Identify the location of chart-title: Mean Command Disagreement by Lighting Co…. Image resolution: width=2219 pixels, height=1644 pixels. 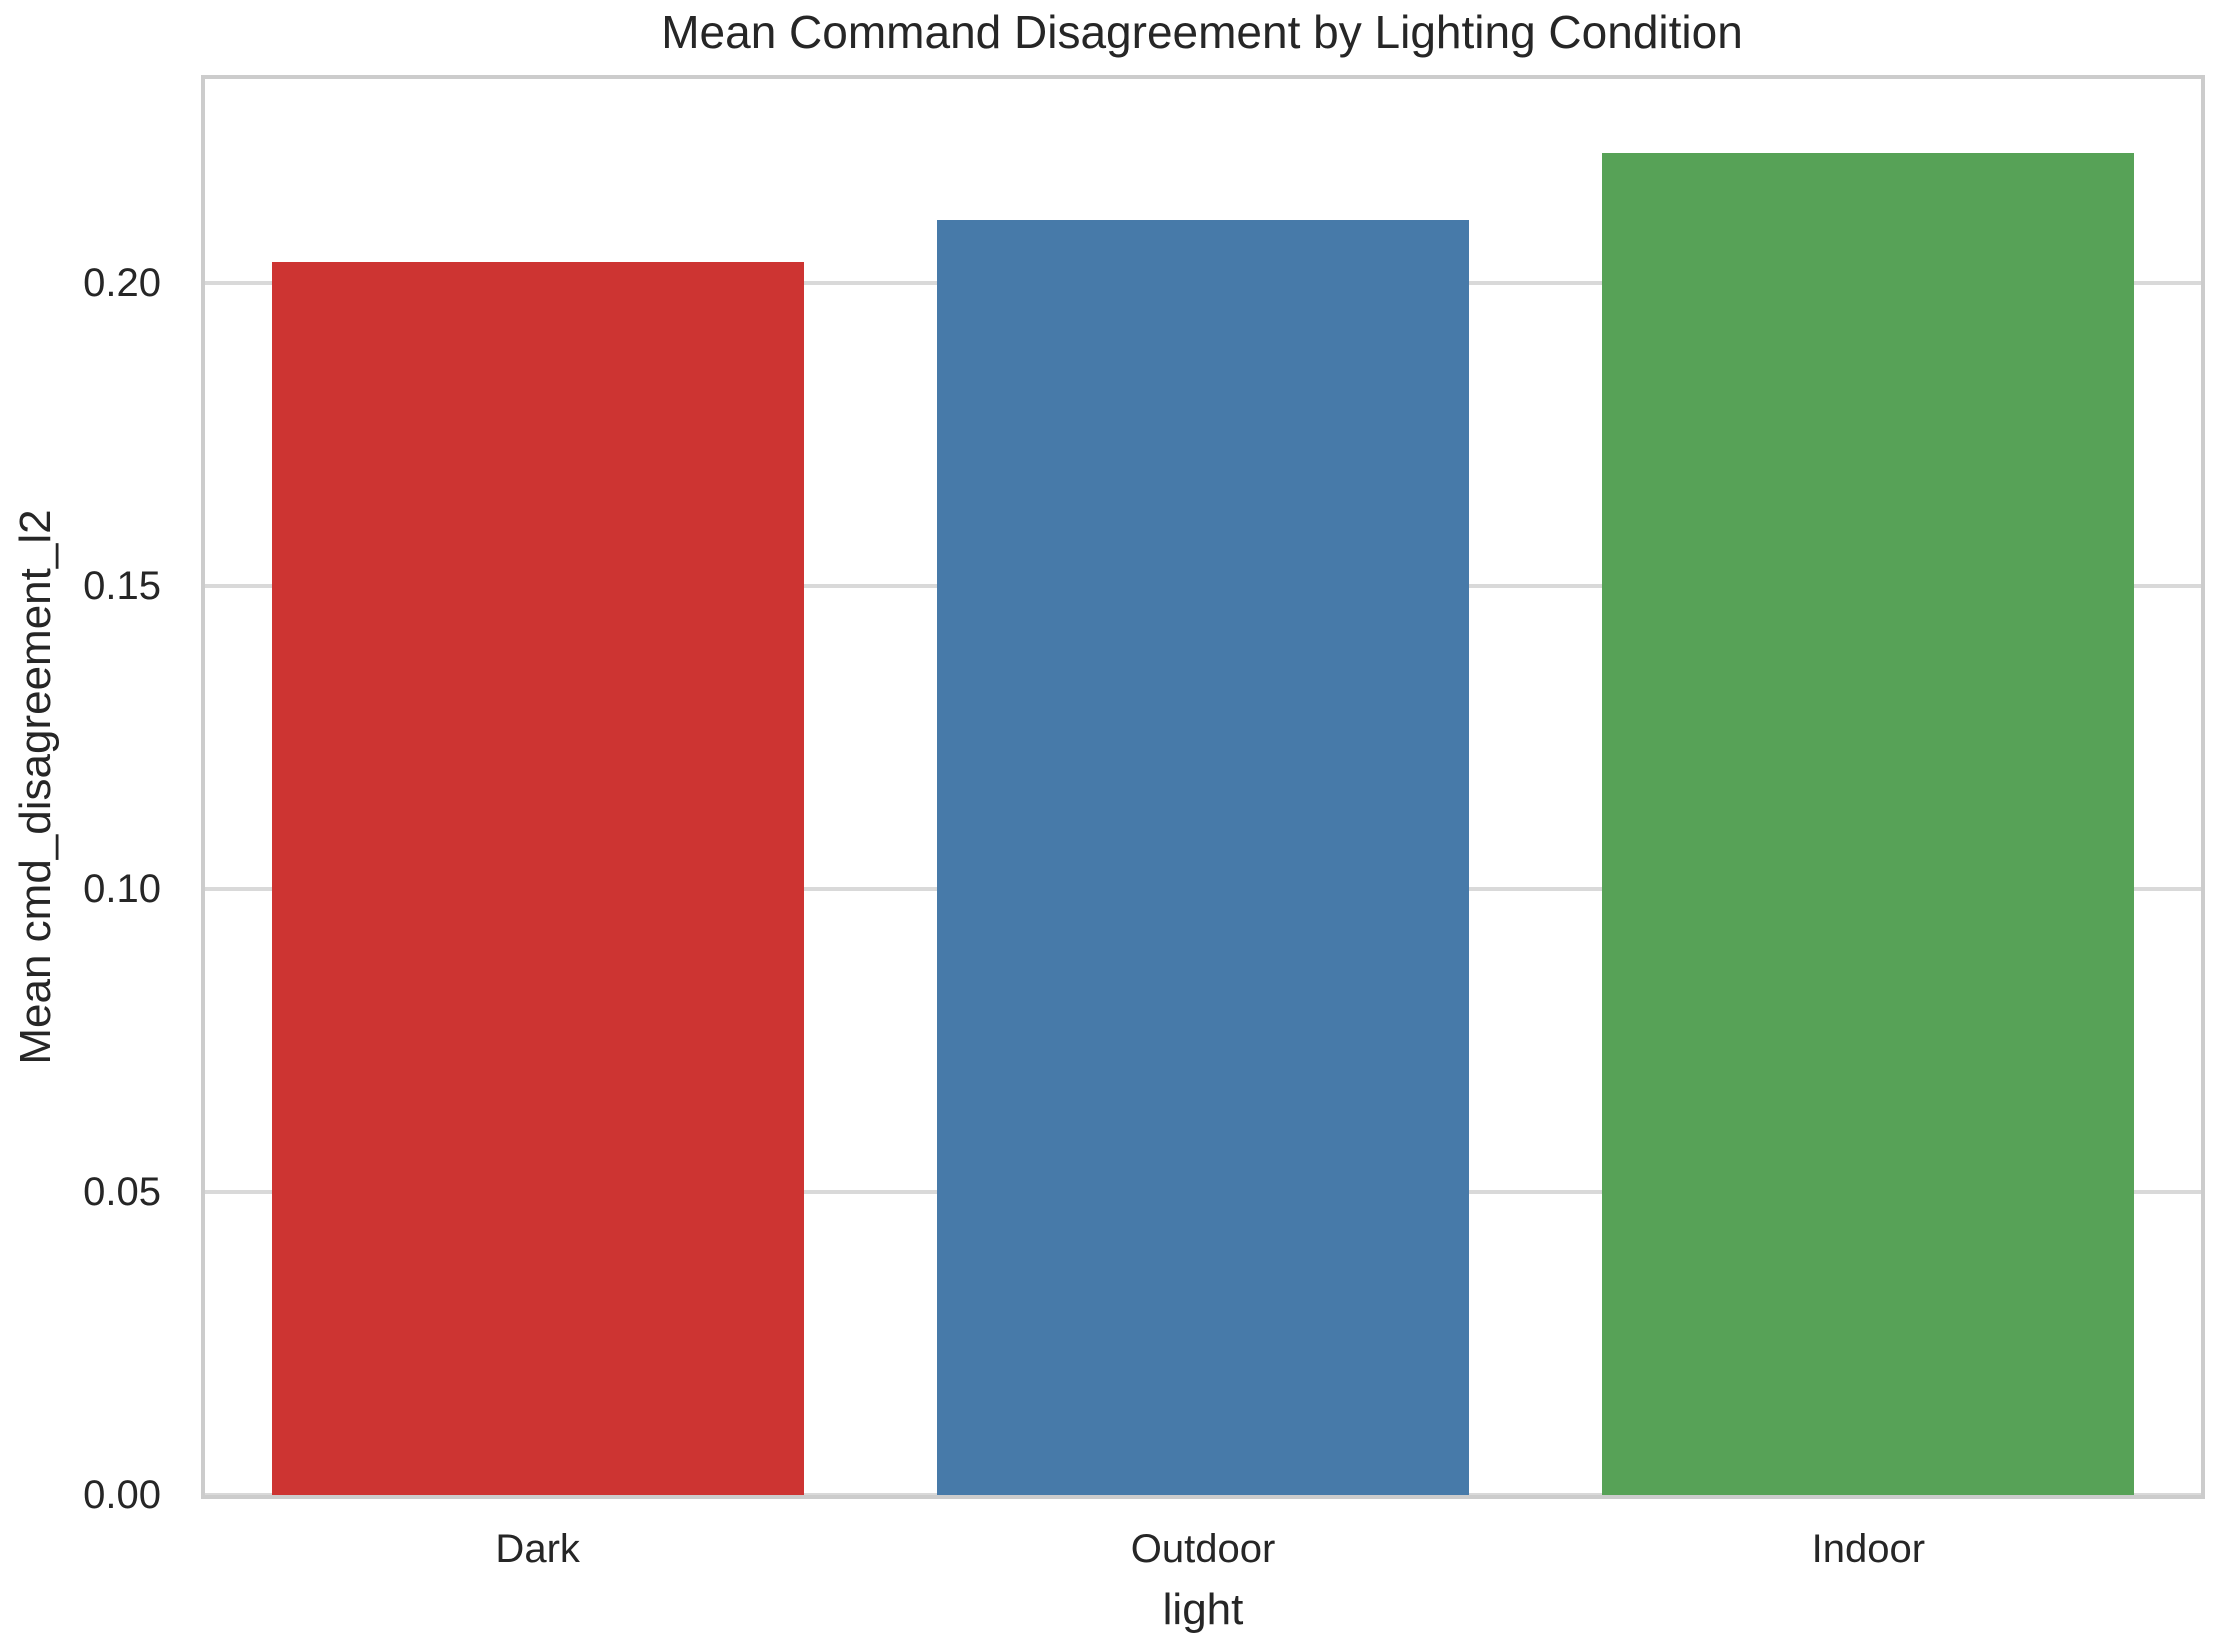
(1202, 32).